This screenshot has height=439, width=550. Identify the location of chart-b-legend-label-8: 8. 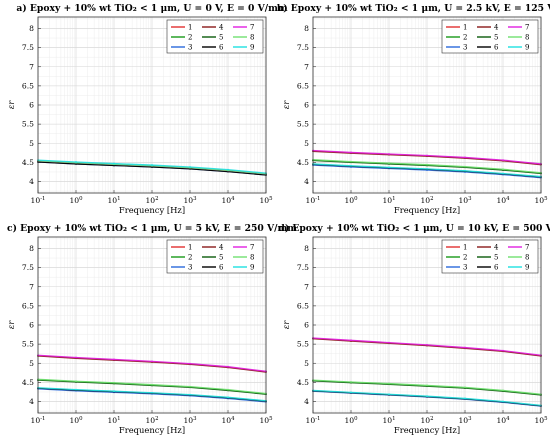
(527, 38).